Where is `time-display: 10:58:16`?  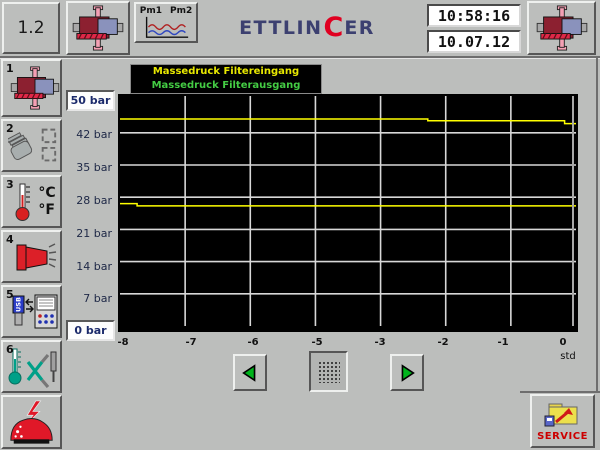 time-display: 10:58:16 is located at coordinates (474, 15).